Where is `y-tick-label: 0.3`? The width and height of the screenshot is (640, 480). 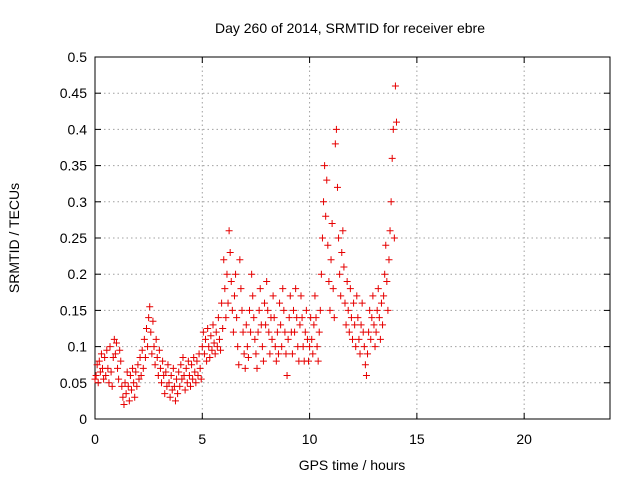 y-tick-label: 0.3 is located at coordinates (78, 202).